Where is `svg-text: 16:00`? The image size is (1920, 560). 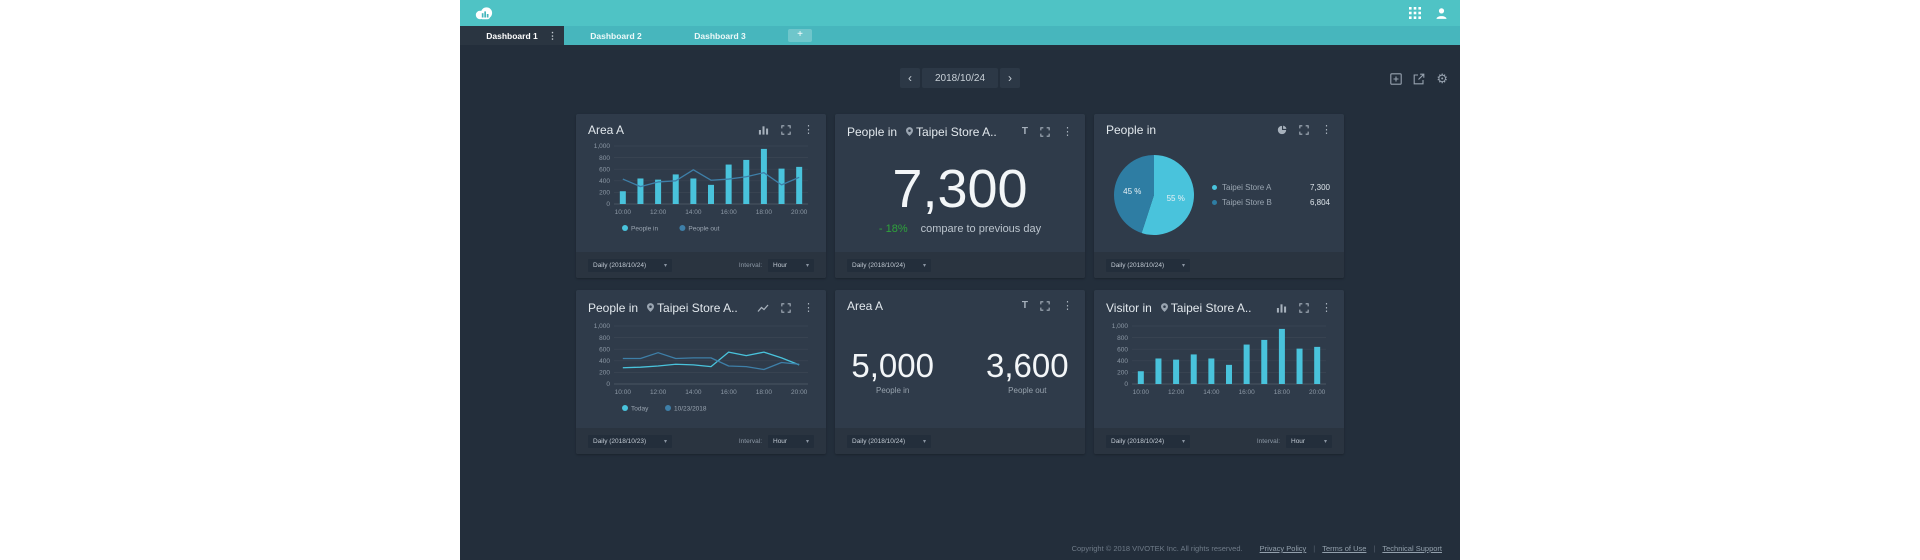 svg-text: 16:00 is located at coordinates (1246, 392).